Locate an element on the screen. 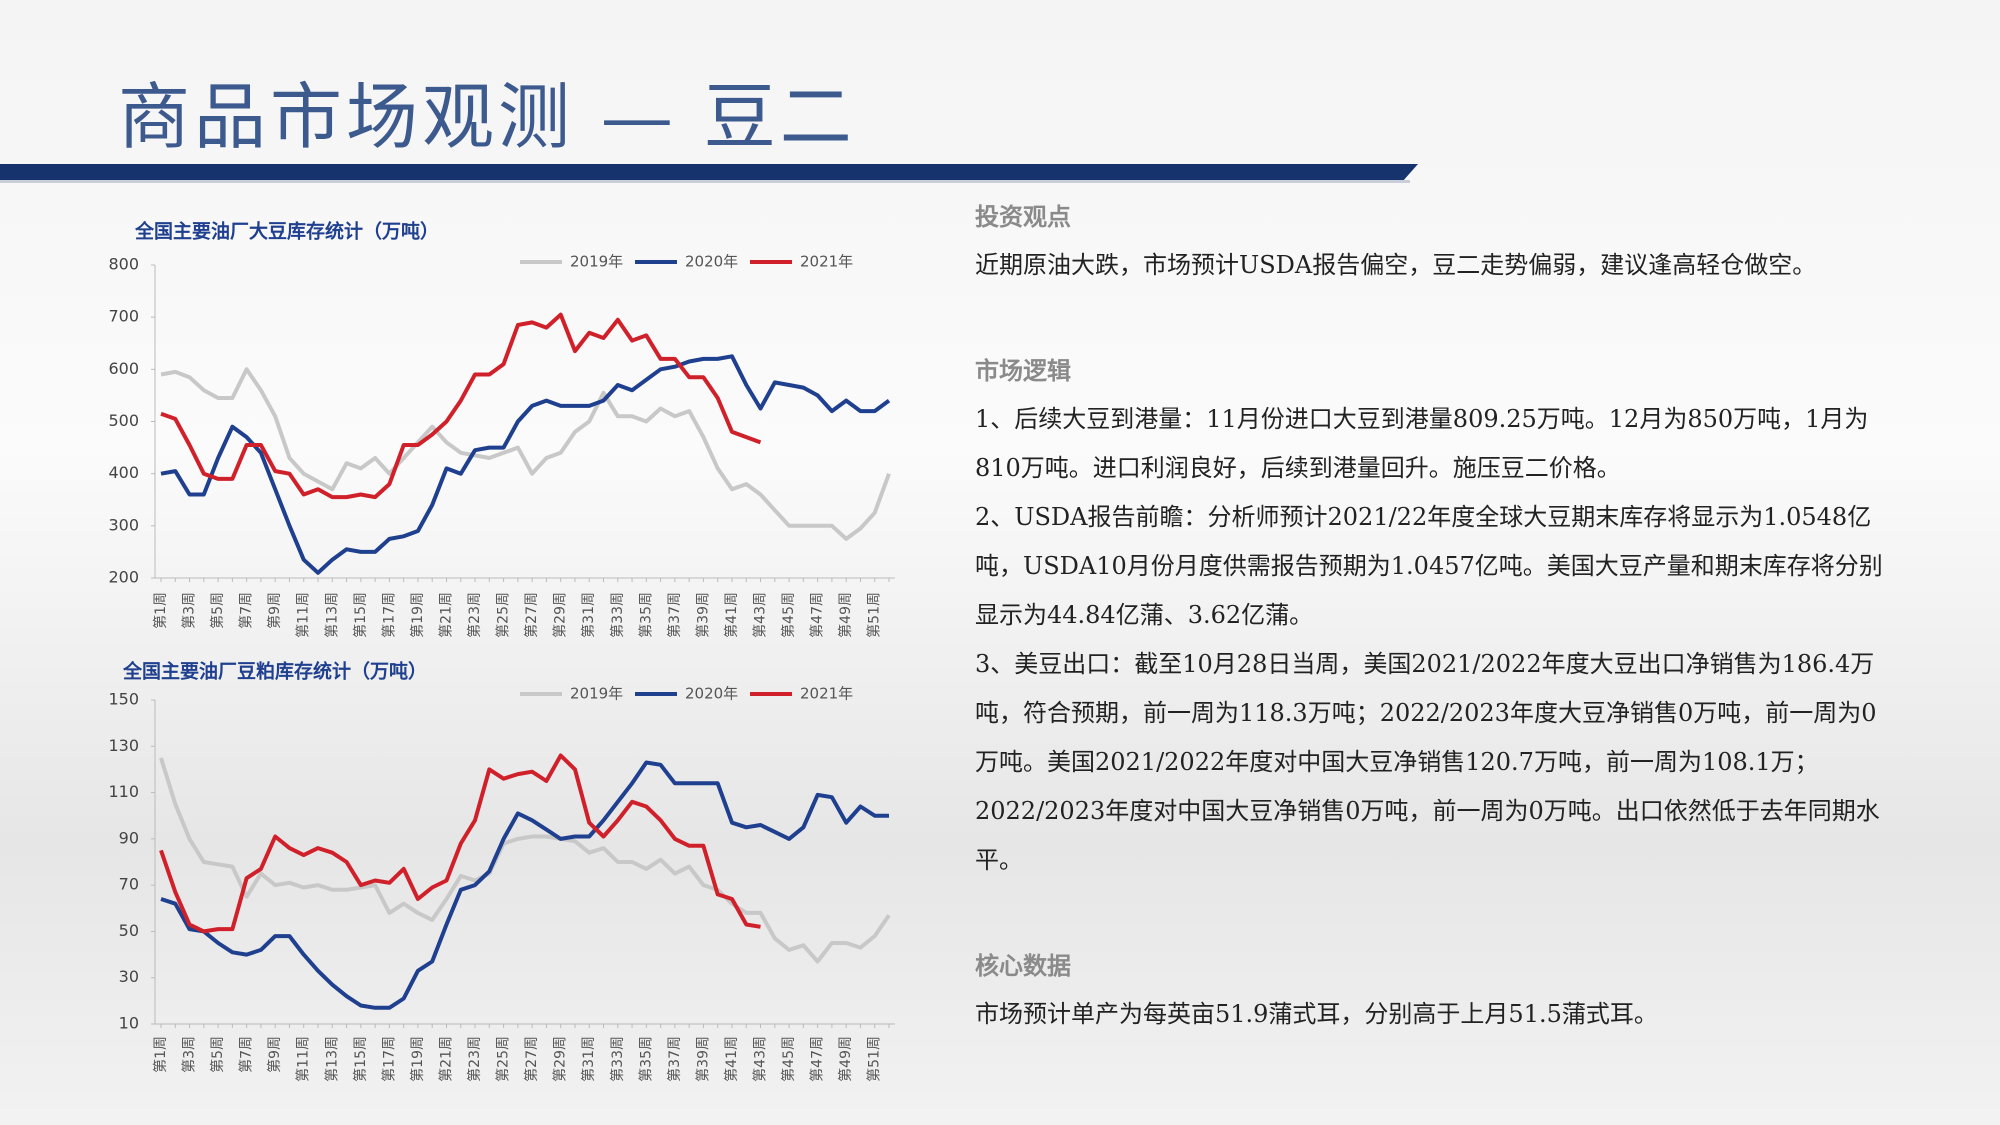 This screenshot has width=2000, height=1125. title-bar-shadow is located at coordinates (705, 181).